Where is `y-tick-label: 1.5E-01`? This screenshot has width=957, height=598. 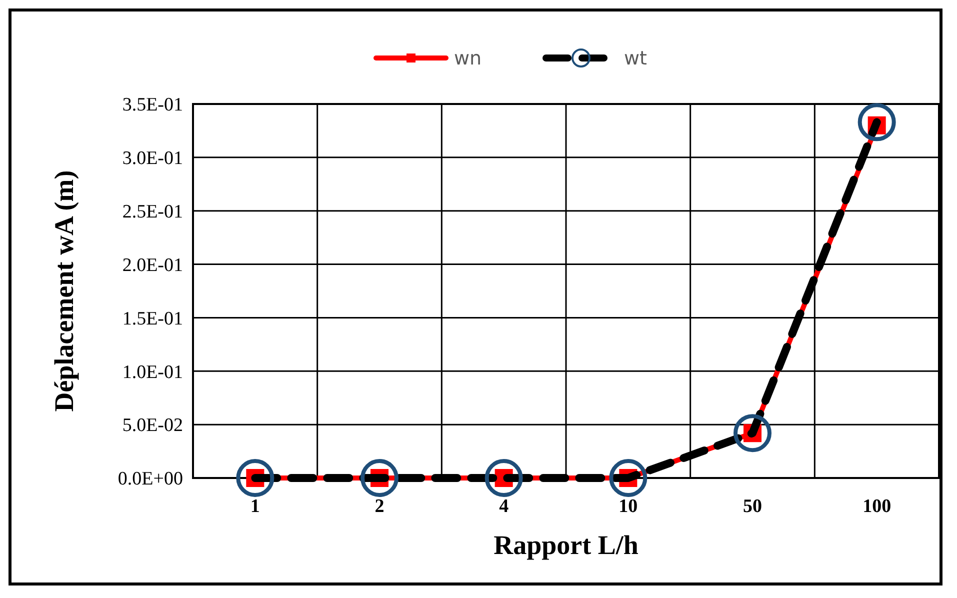
y-tick-label: 1.5E-01 is located at coordinates (152, 319).